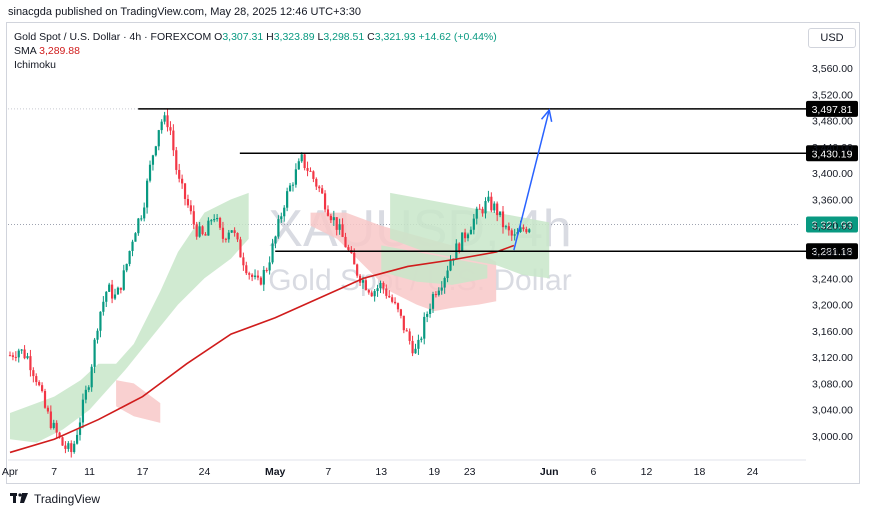  What do you see at coordinates (255, 51) in the screenshot?
I see `sma-row: SMA 3,289.88` at bounding box center [255, 51].